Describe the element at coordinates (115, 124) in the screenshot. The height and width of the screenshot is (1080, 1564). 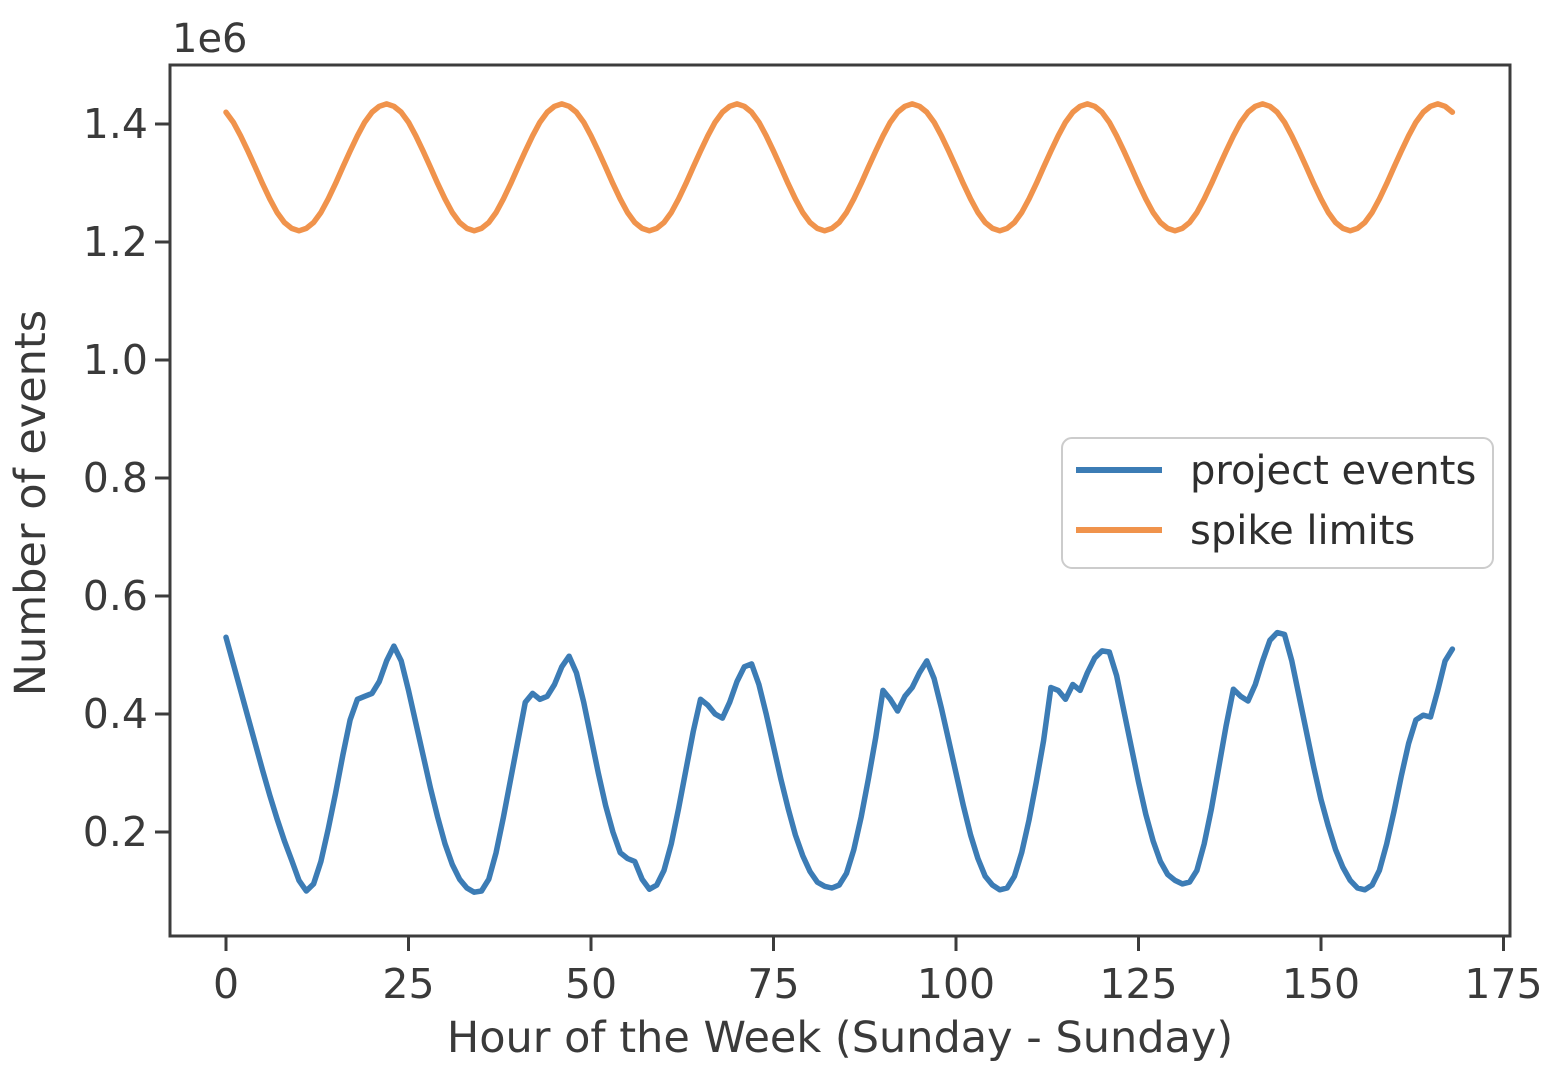
I see `y-tick-label: 1.4` at that location.